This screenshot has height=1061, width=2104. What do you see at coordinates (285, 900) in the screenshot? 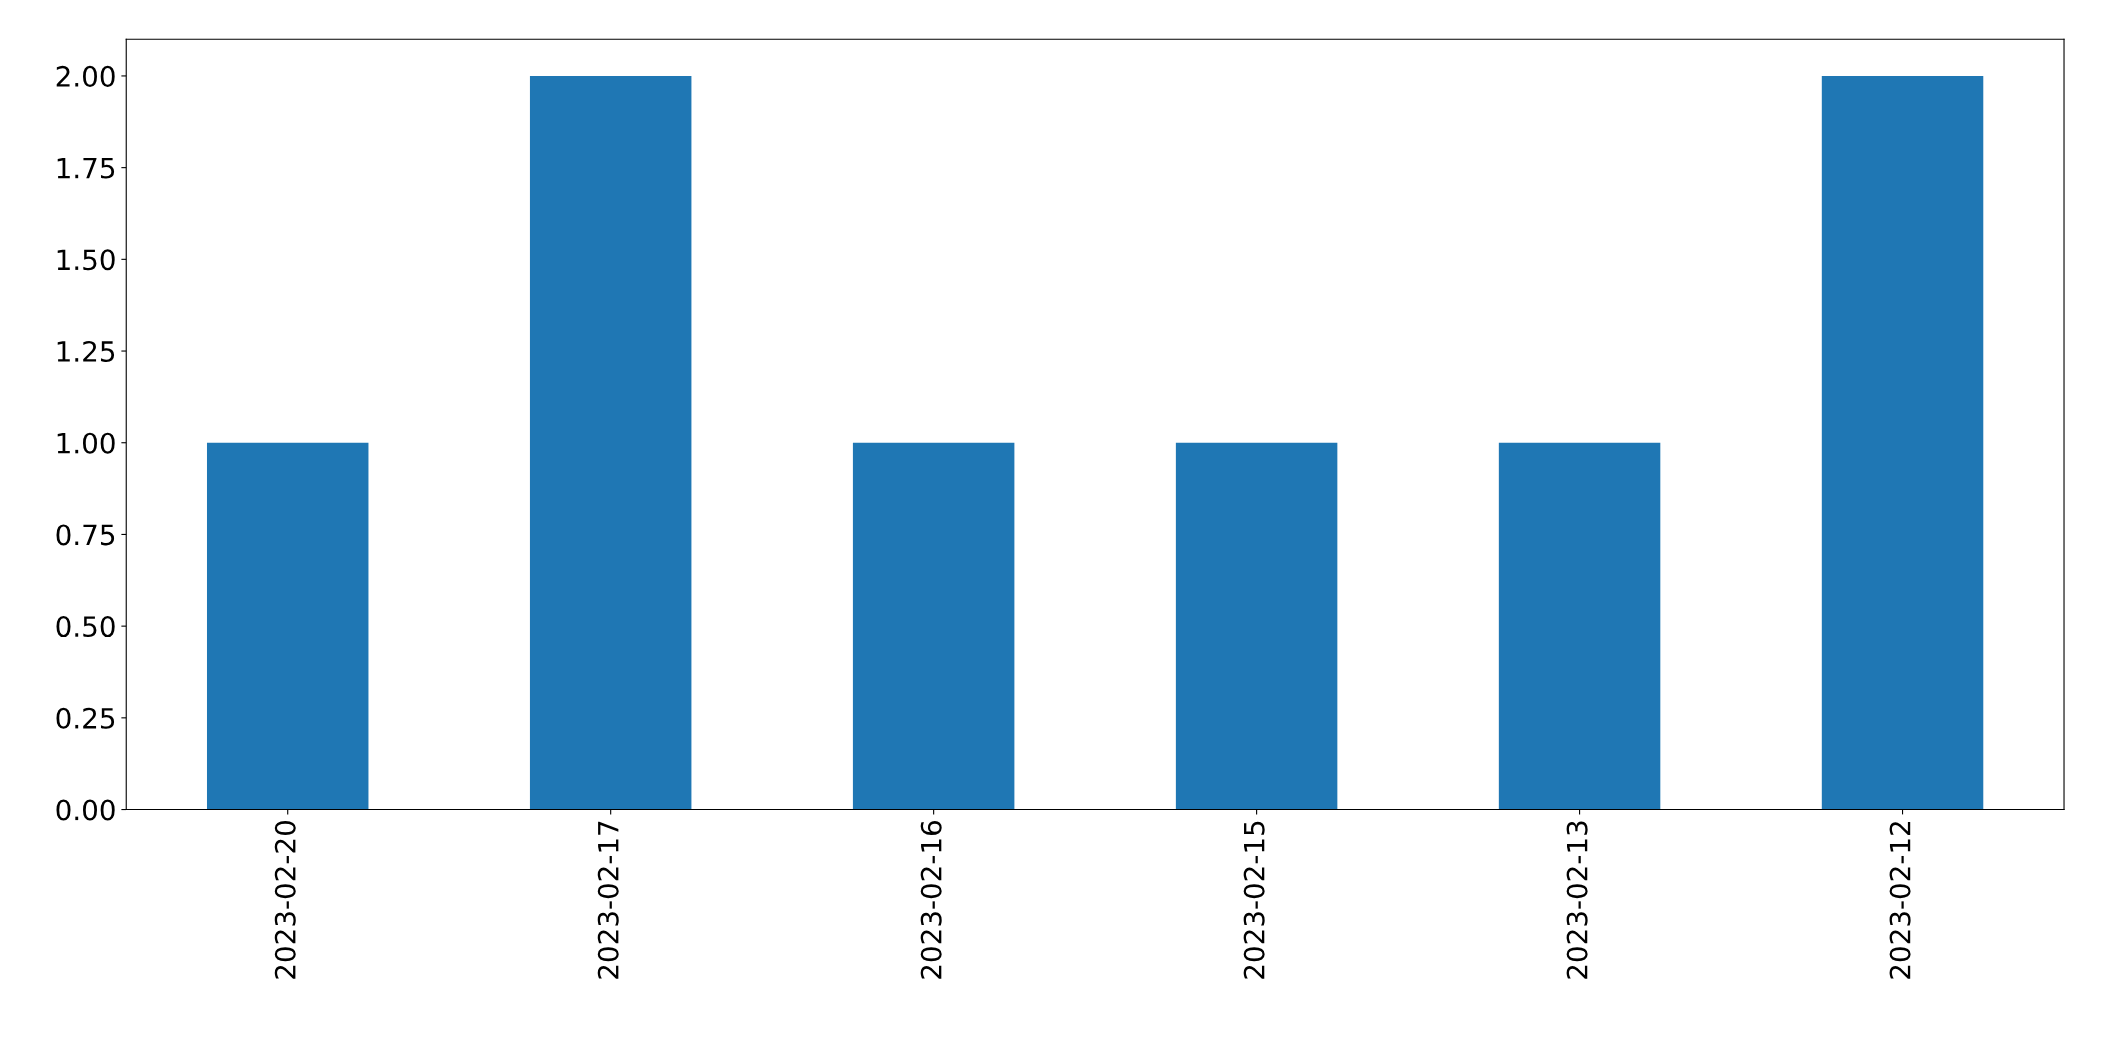
I see `x-tick-label: 2023-02-20` at bounding box center [285, 900].